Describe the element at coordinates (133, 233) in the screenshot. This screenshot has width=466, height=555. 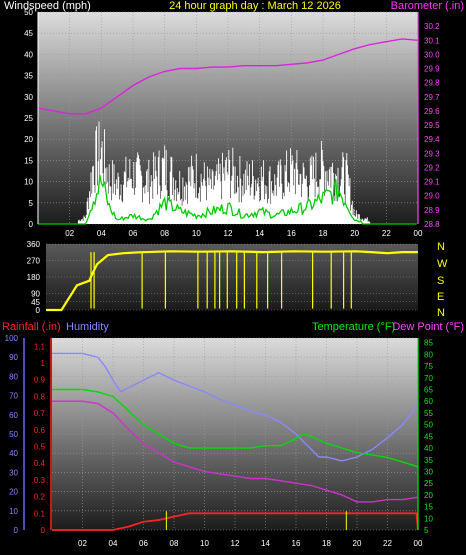
I see `time-tick-top-2: 06` at that location.